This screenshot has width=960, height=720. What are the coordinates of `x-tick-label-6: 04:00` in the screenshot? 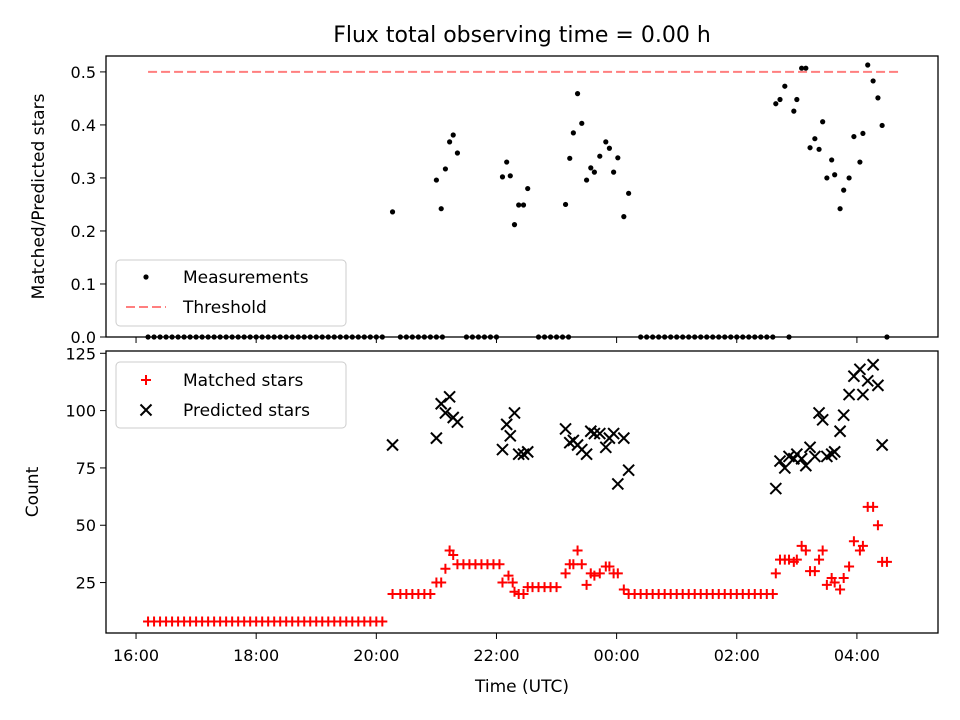 It's located at (857, 655).